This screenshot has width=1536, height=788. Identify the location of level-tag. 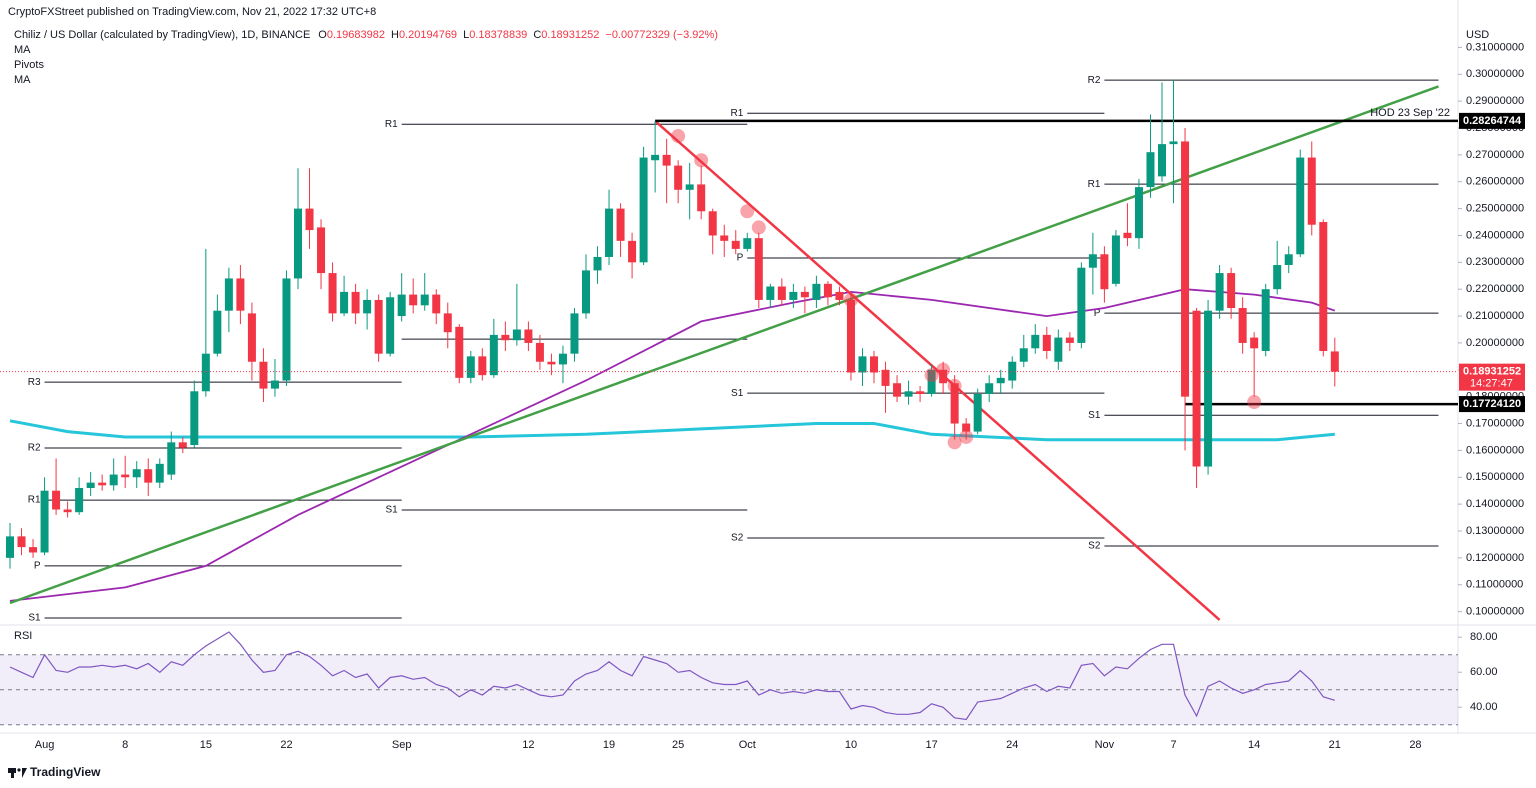
(1492, 120).